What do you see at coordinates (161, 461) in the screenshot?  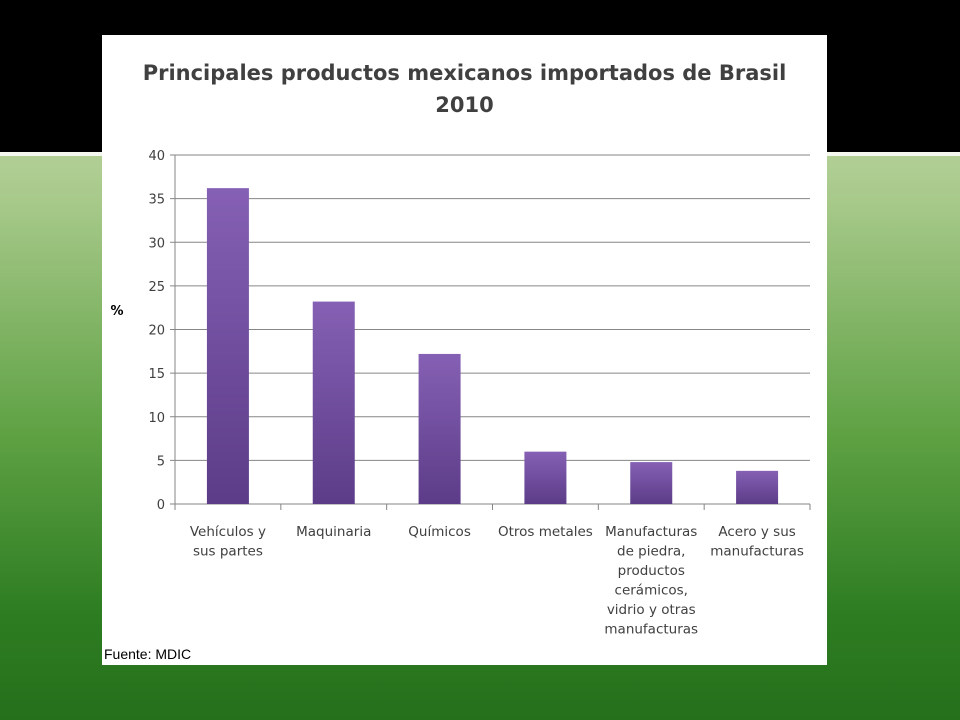 I see `y-tick-label: 5` at bounding box center [161, 461].